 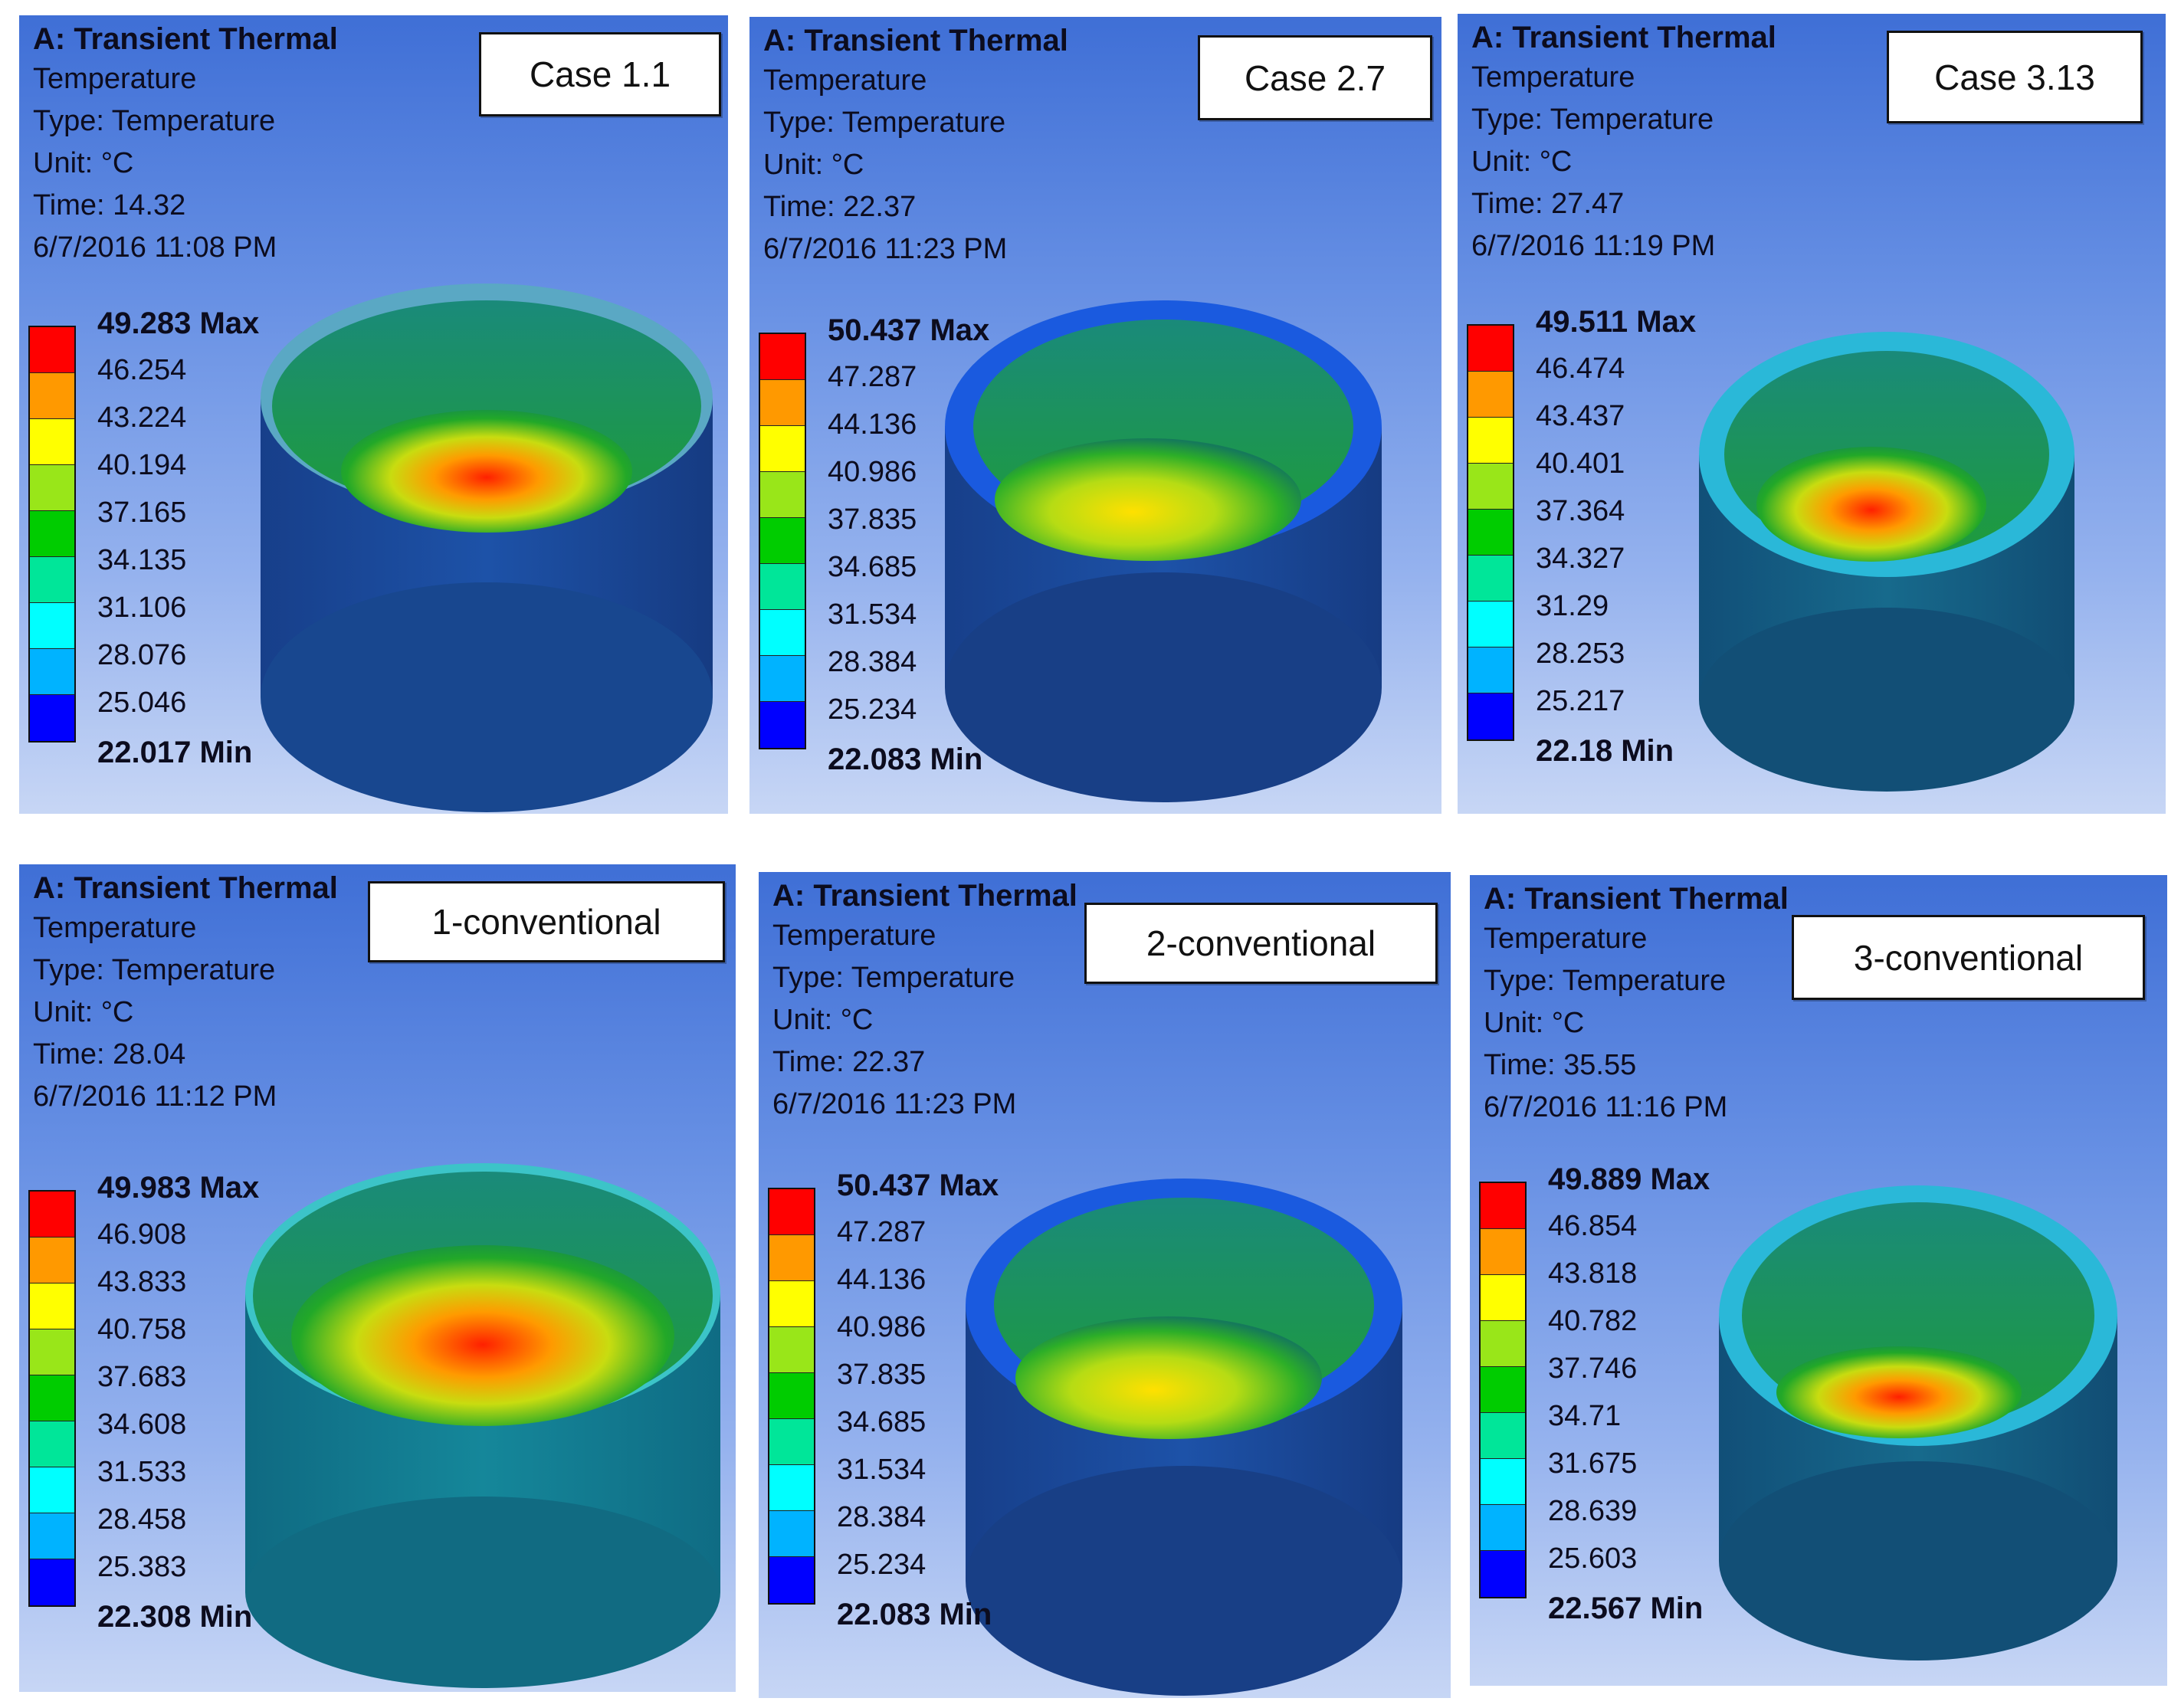 What do you see at coordinates (600, 74) in the screenshot?
I see `case-label: Case 1.1` at bounding box center [600, 74].